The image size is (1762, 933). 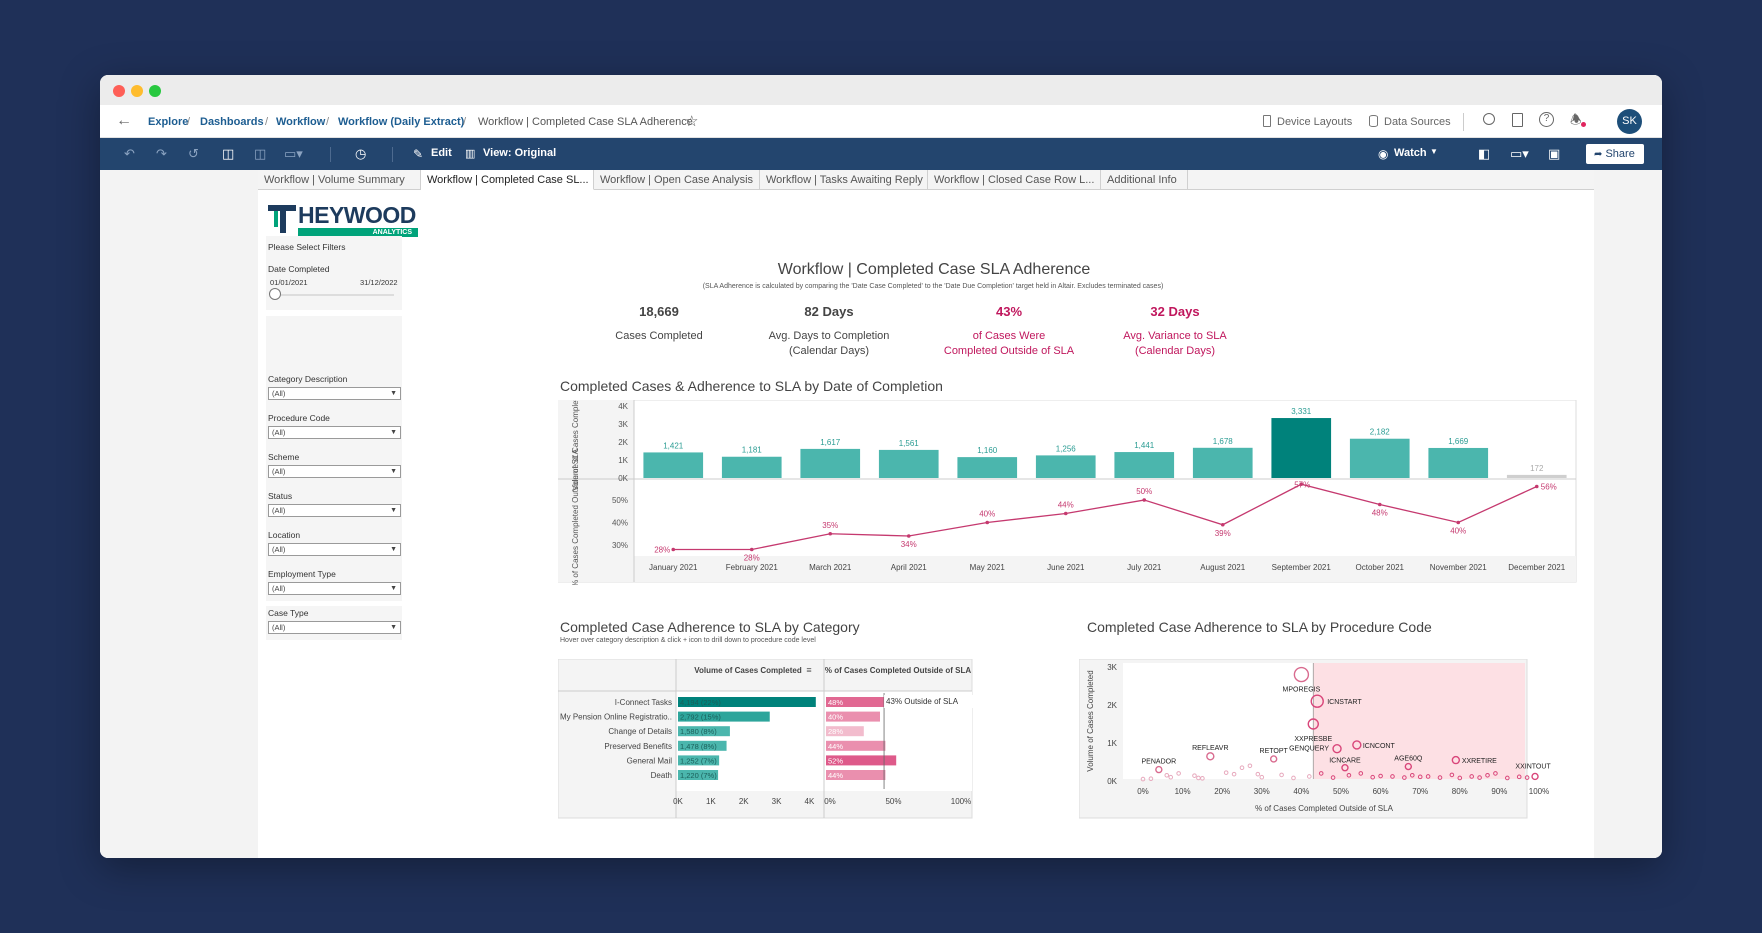 I want to click on filter-value: (All), so click(x=279, y=627).